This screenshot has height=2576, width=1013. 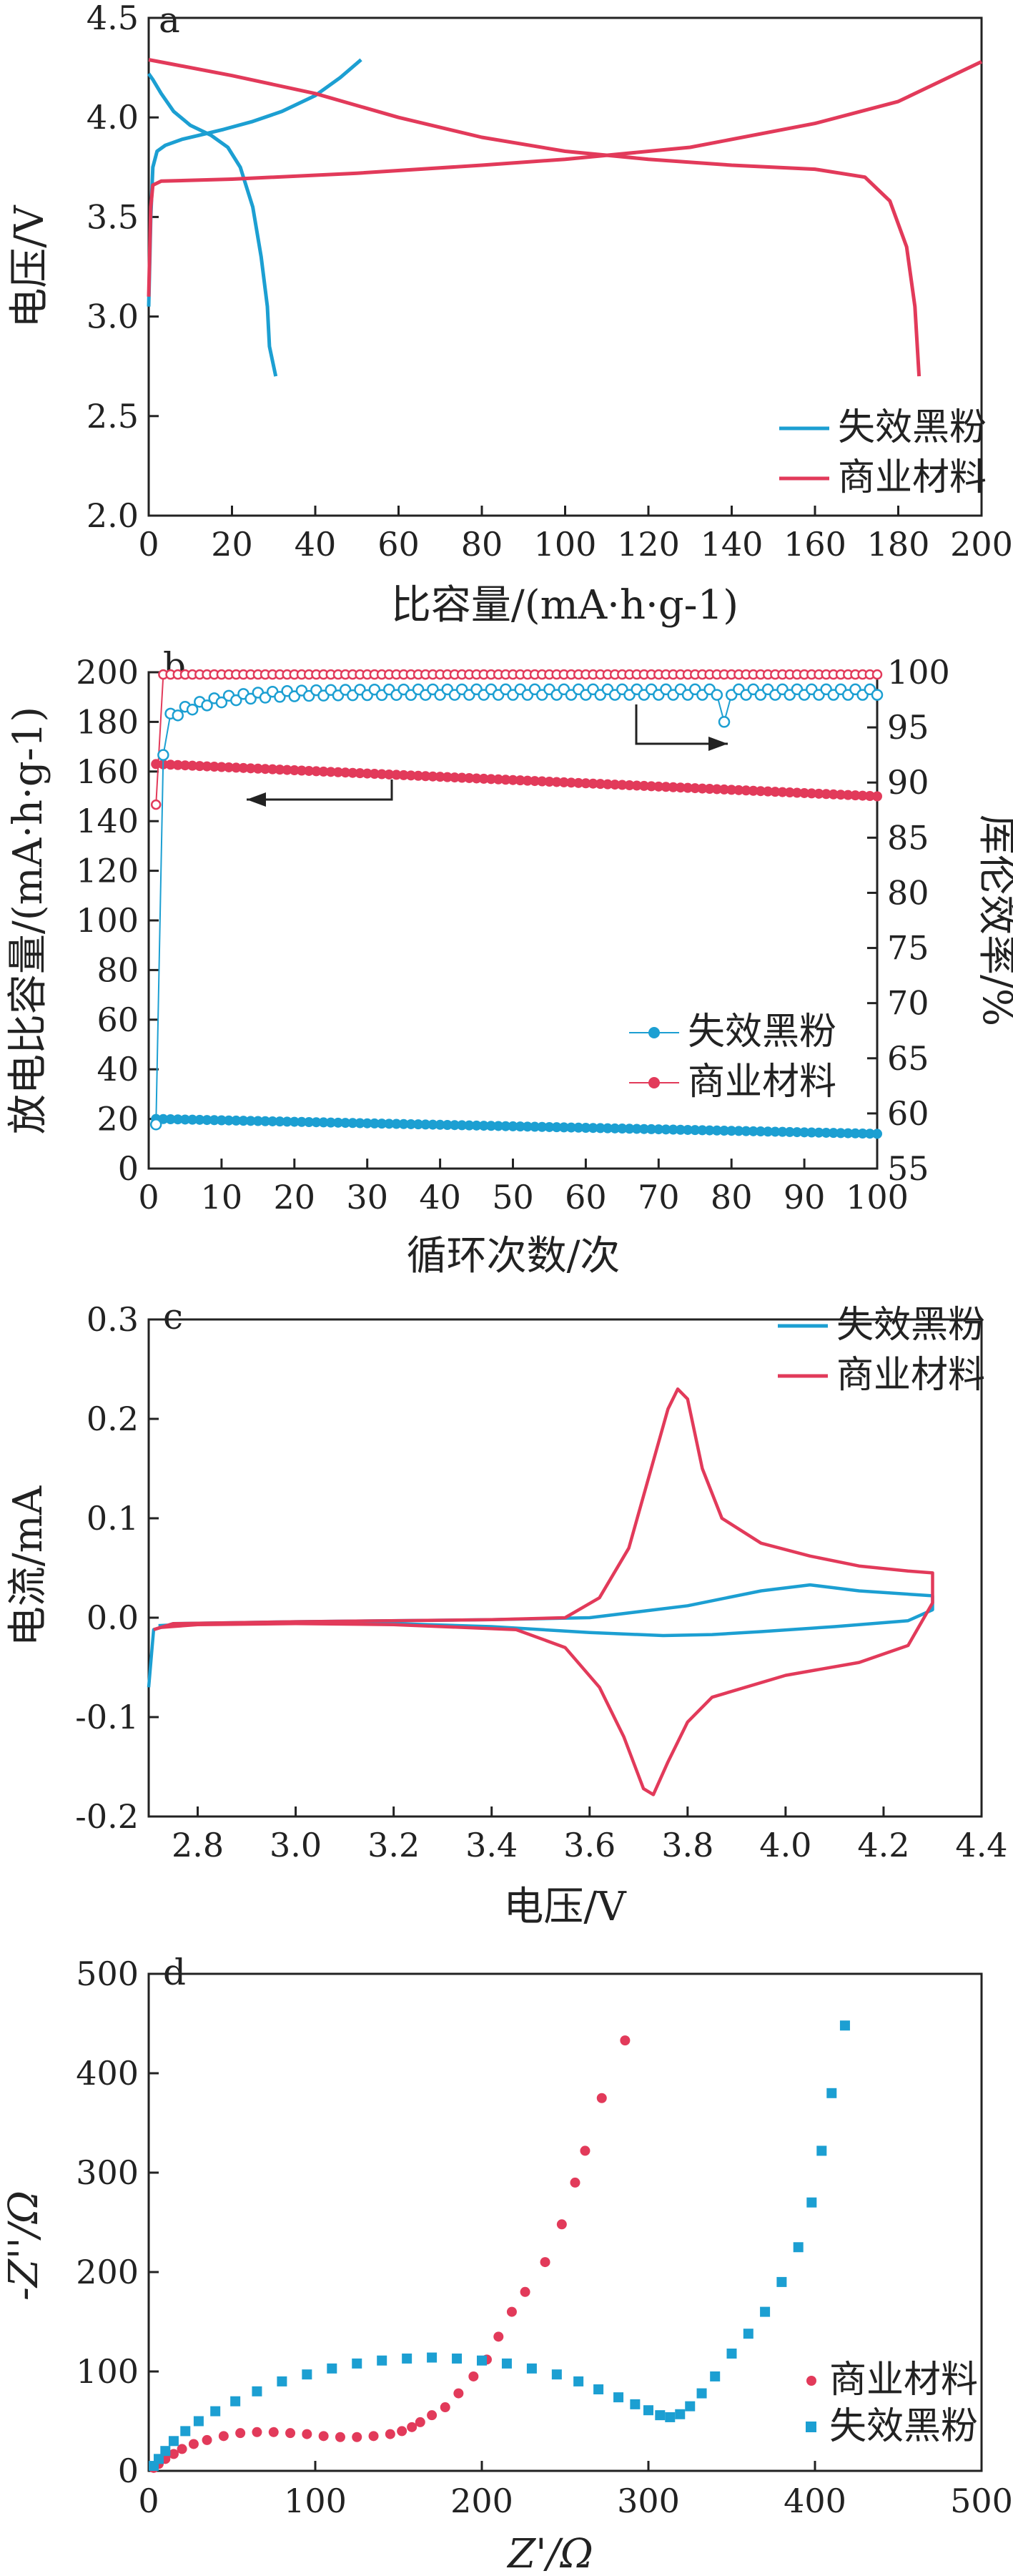 I want to click on x-tick-label-d: 100, so click(x=315, y=2501).